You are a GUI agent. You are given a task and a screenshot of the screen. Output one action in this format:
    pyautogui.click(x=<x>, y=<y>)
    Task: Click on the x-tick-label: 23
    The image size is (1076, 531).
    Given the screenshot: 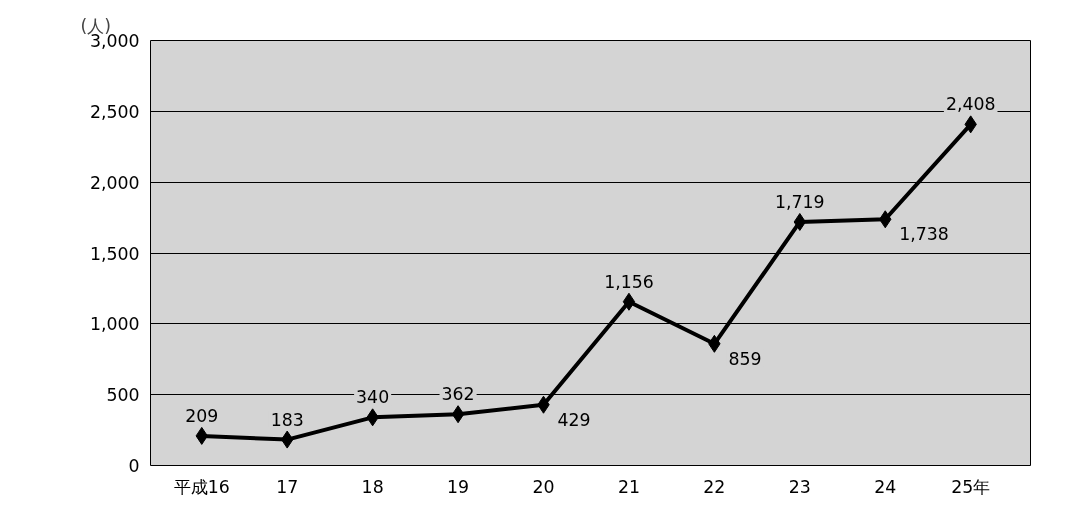 What is the action you would take?
    pyautogui.click(x=799, y=486)
    